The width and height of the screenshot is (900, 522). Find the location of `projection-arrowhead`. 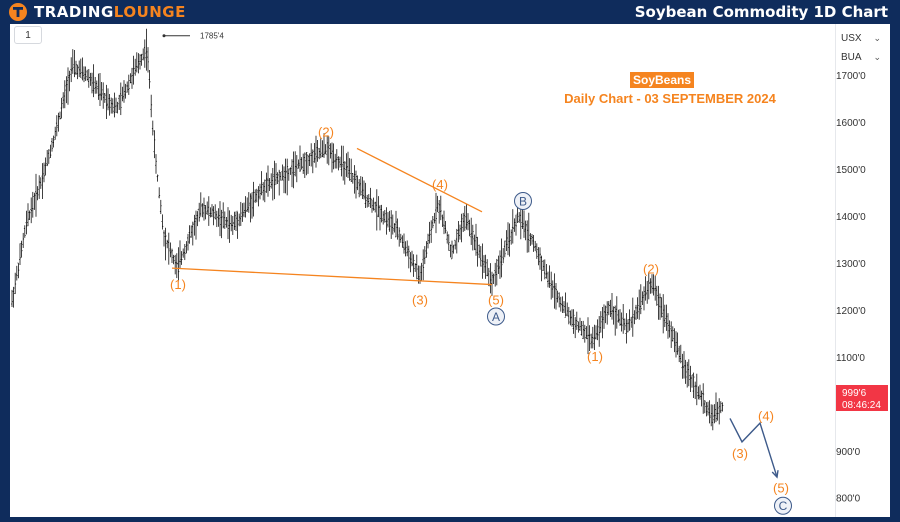

projection-arrowhead is located at coordinates (775, 474).